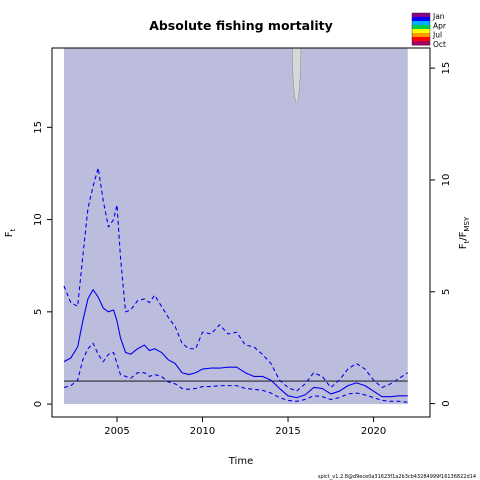 This screenshot has height=480, width=480. I want to click on y-right-tick-label-5: 5, so click(446, 292).